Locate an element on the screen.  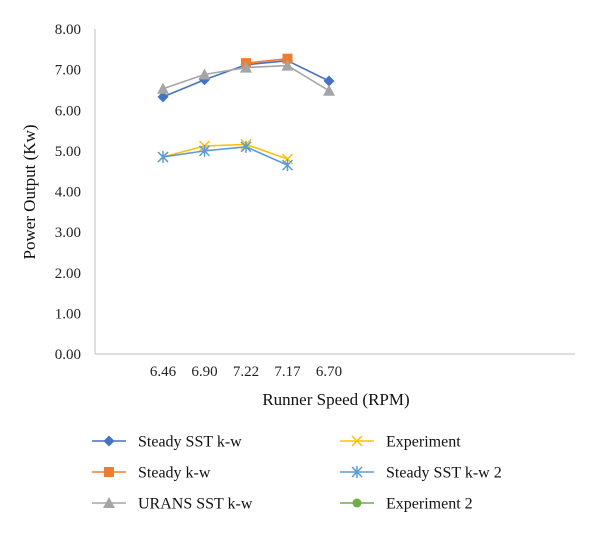
legend-item-experiment-label: Experiment is located at coordinates (423, 442).